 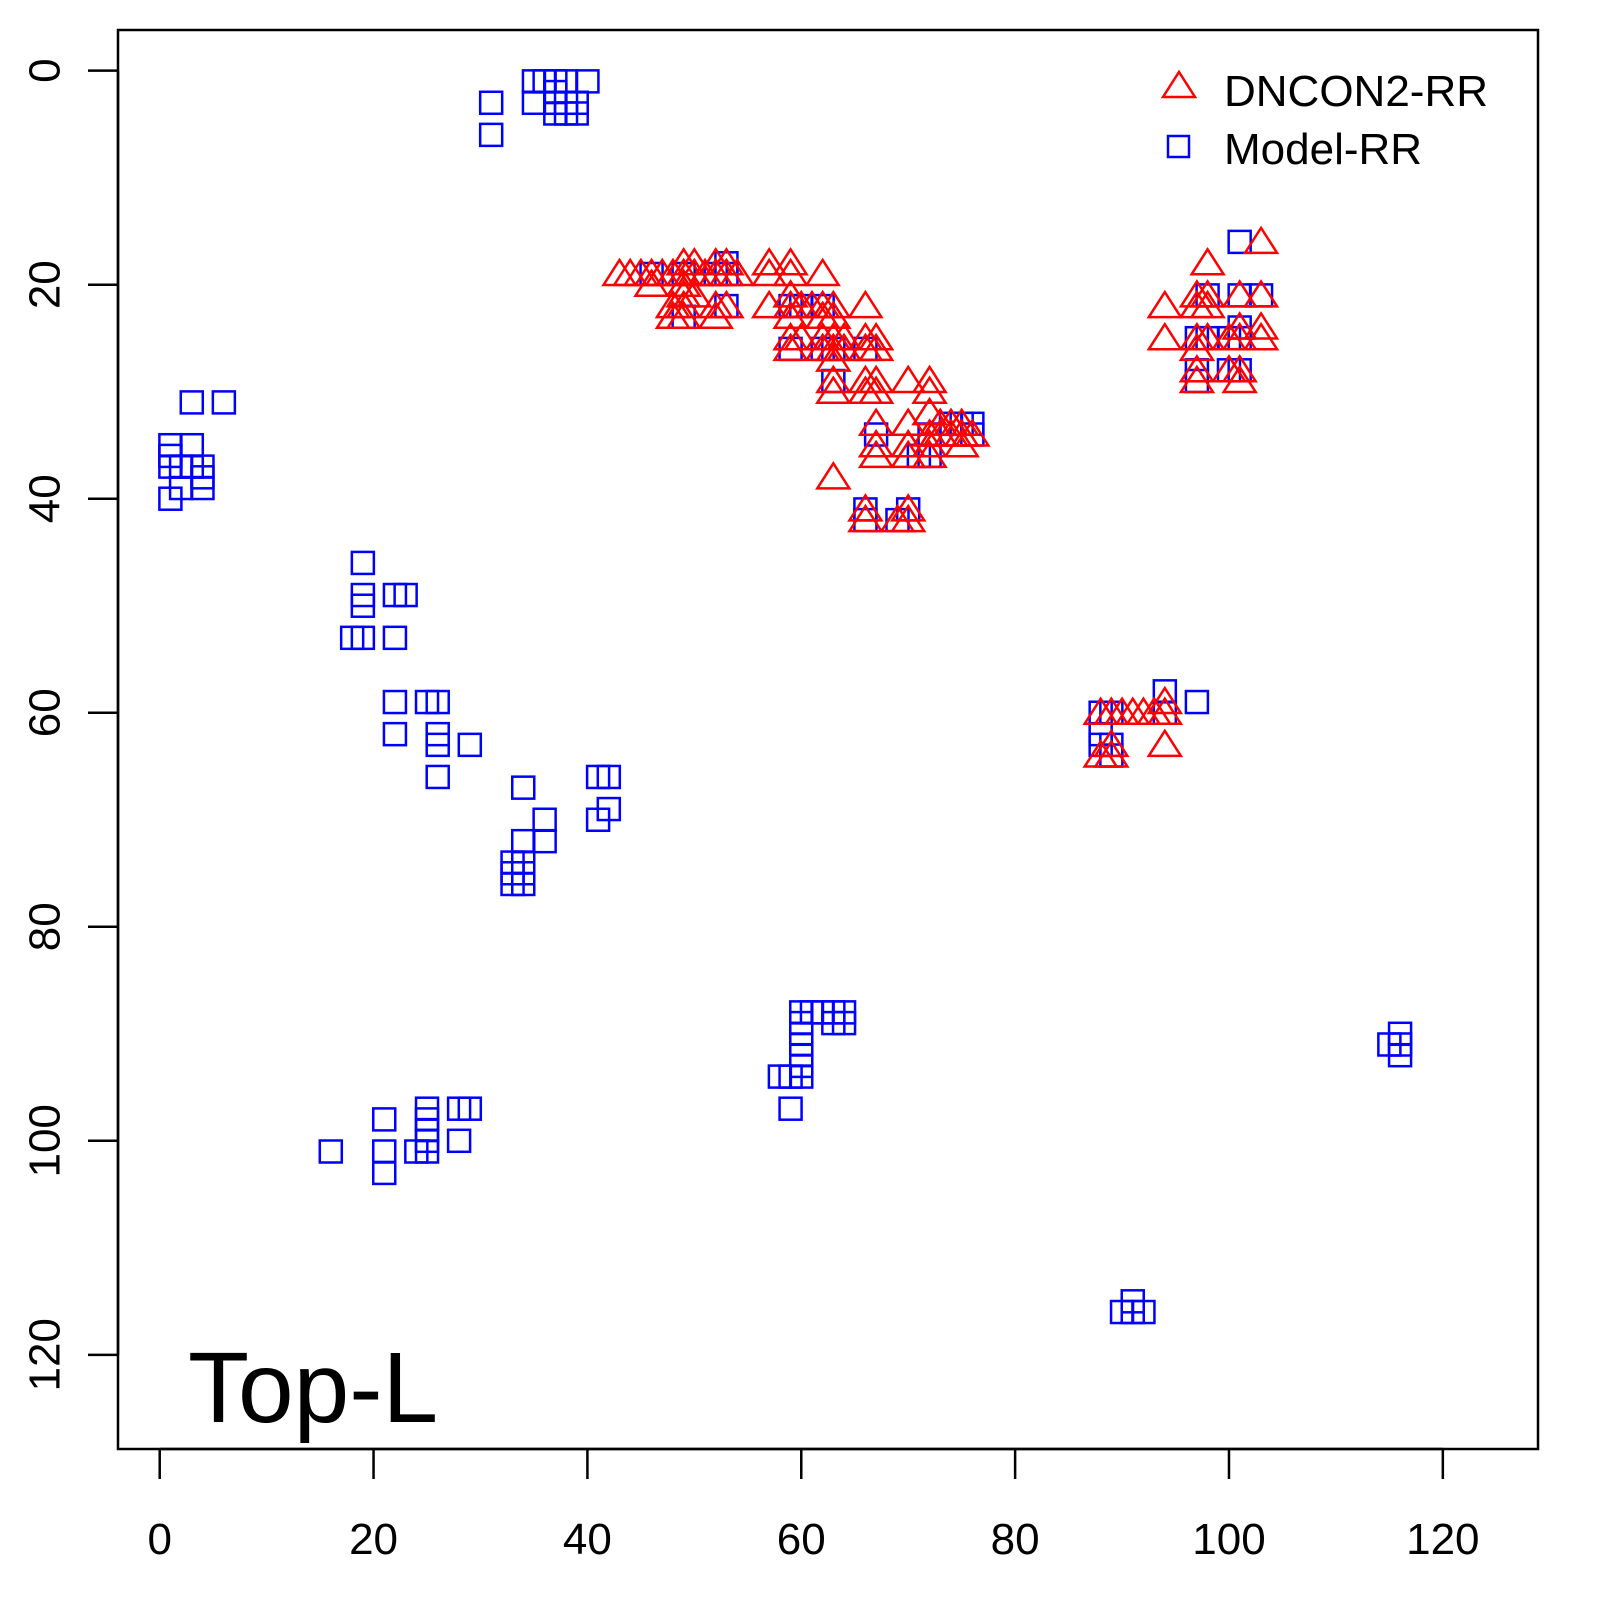 What do you see at coordinates (813, 1505) in the screenshot?
I see `x-axis: 0 20 40 60 80 100 120` at bounding box center [813, 1505].